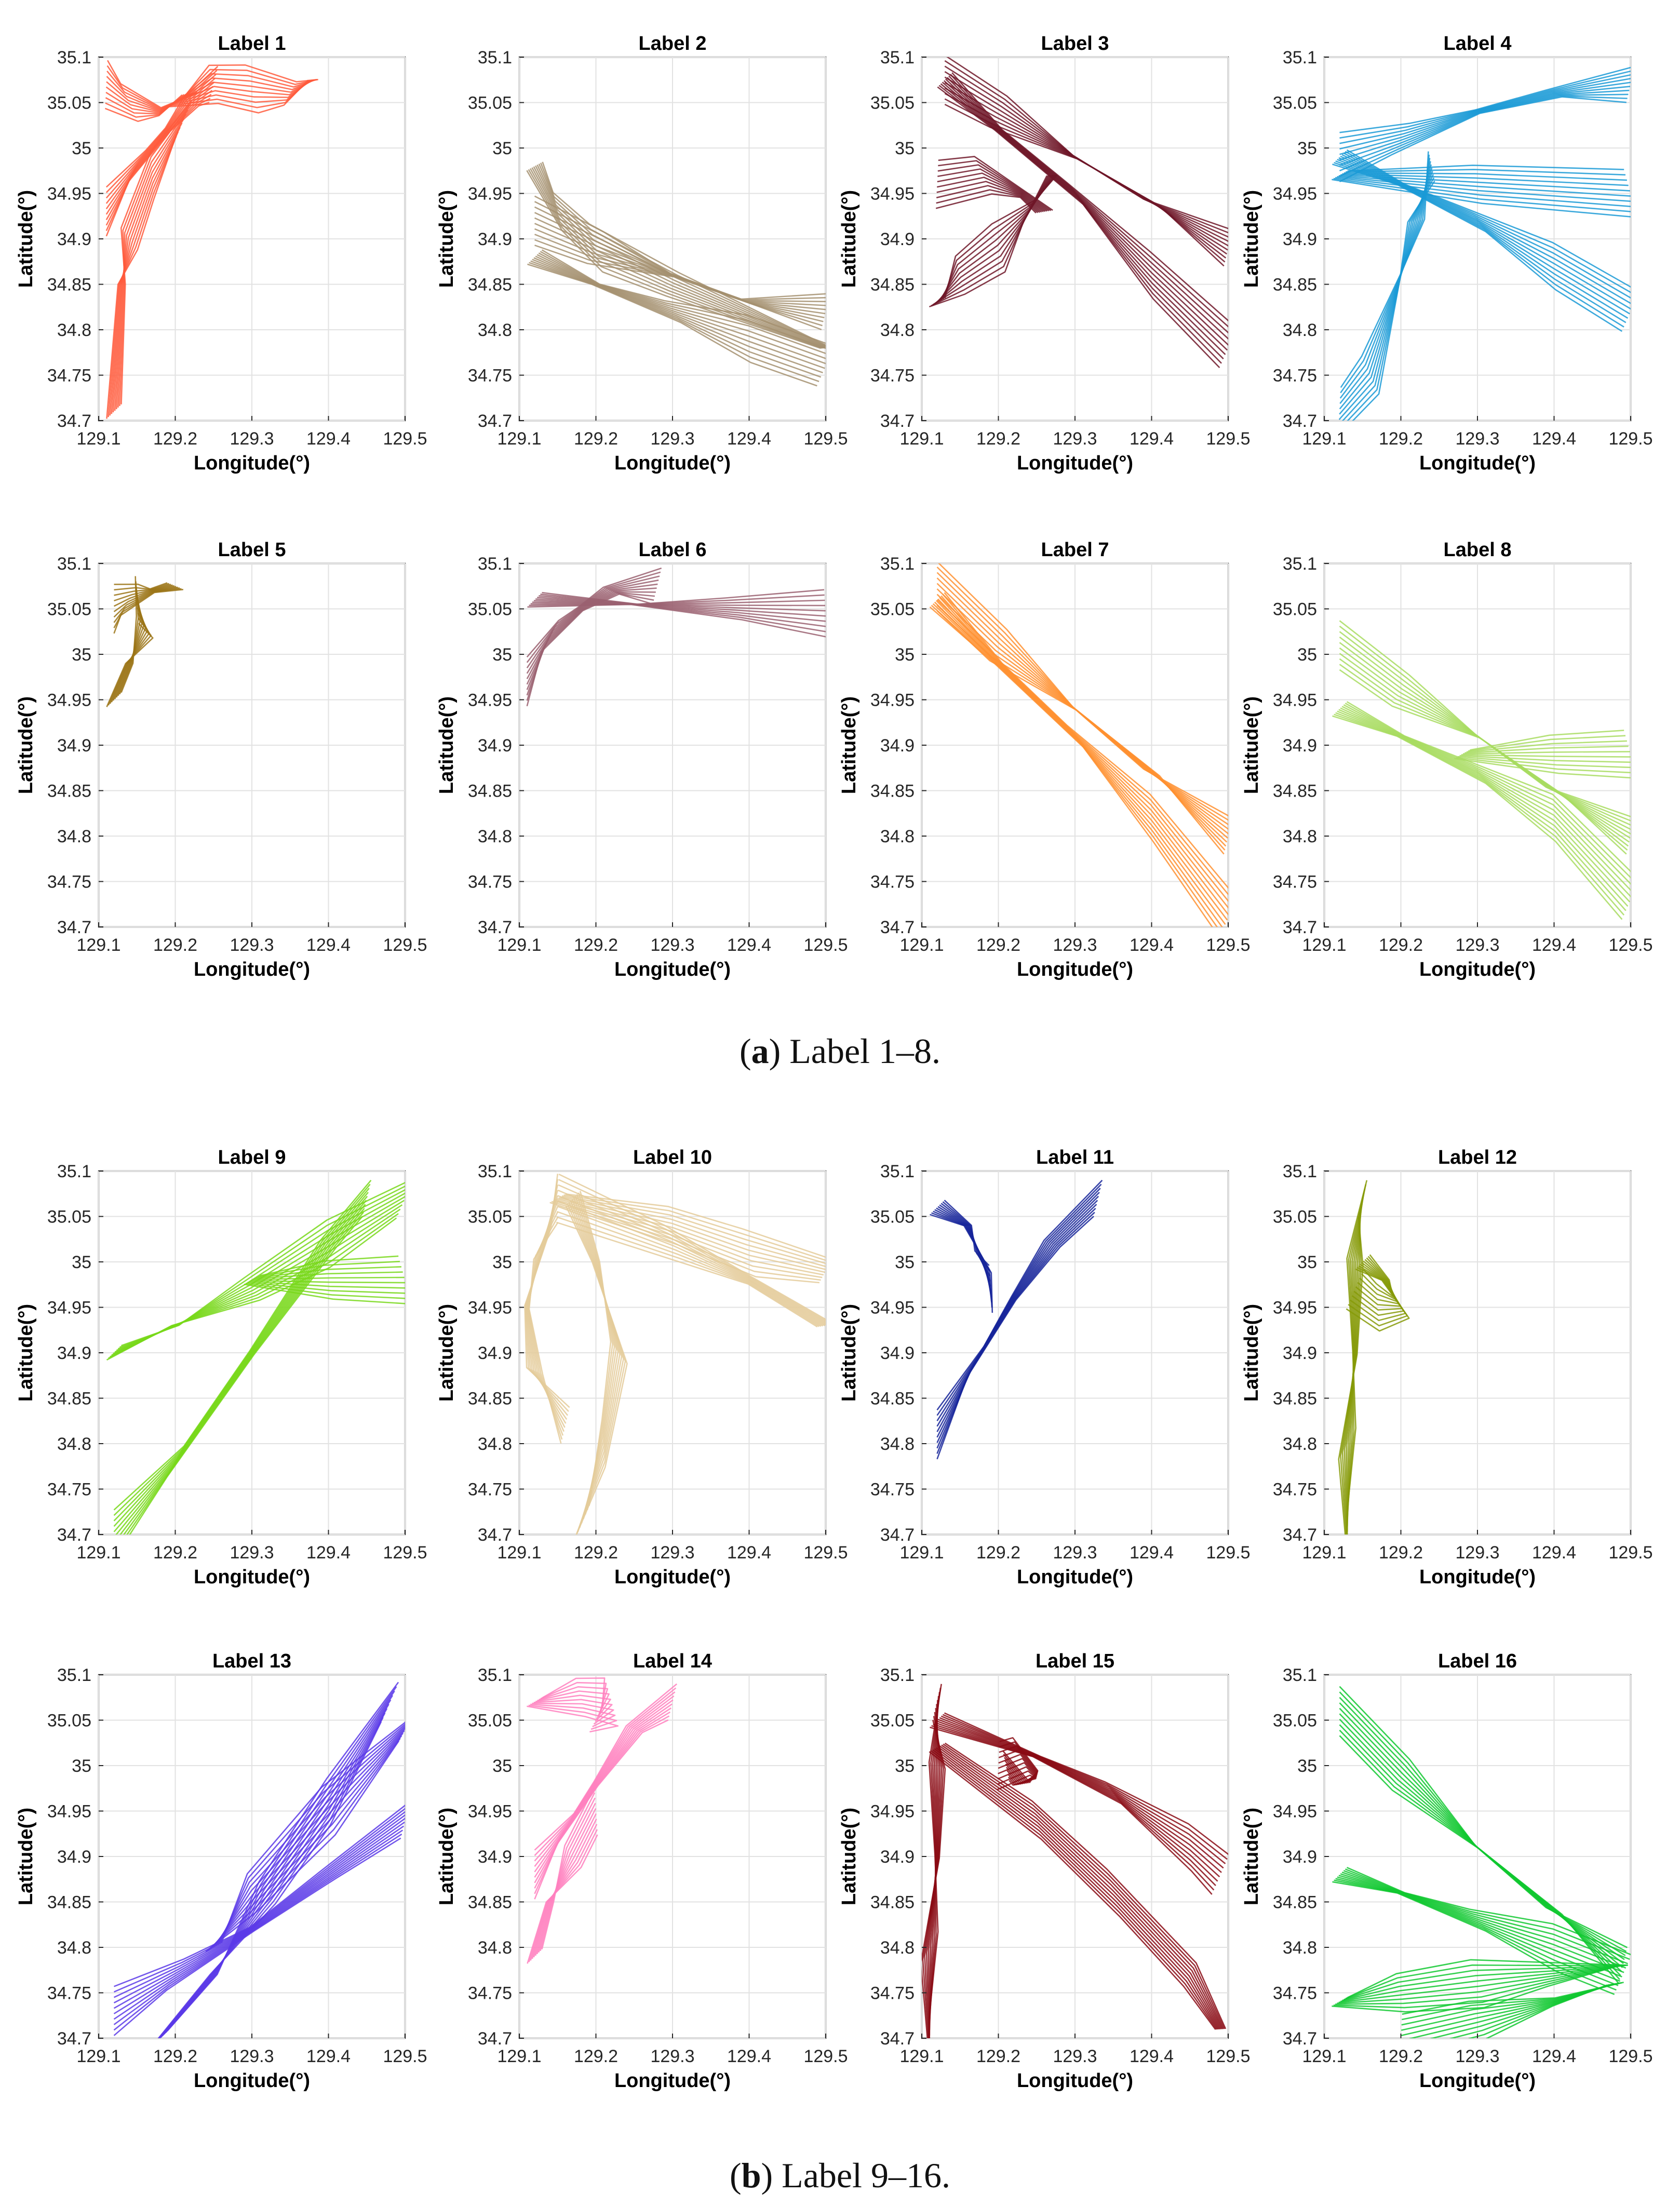  What do you see at coordinates (1295, 103) in the screenshot?
I see `y-tick-label: 35.05` at bounding box center [1295, 103].